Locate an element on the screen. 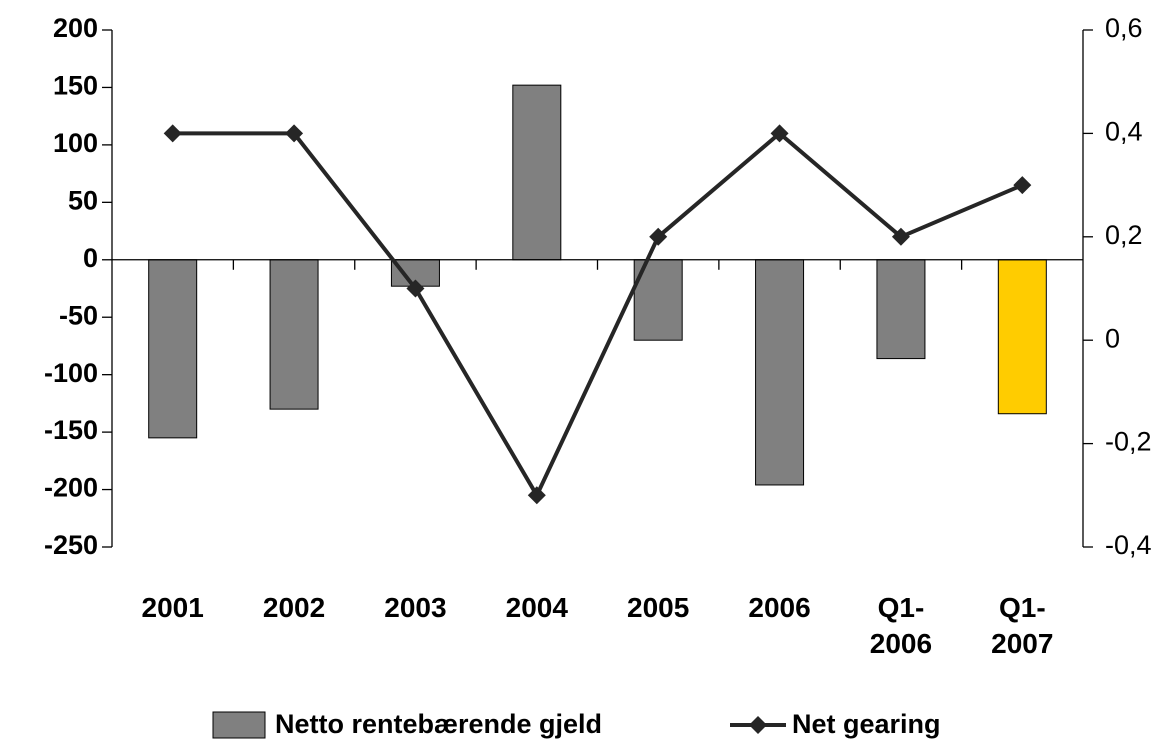  y2-tick-label: 0 is located at coordinates (1112, 338).